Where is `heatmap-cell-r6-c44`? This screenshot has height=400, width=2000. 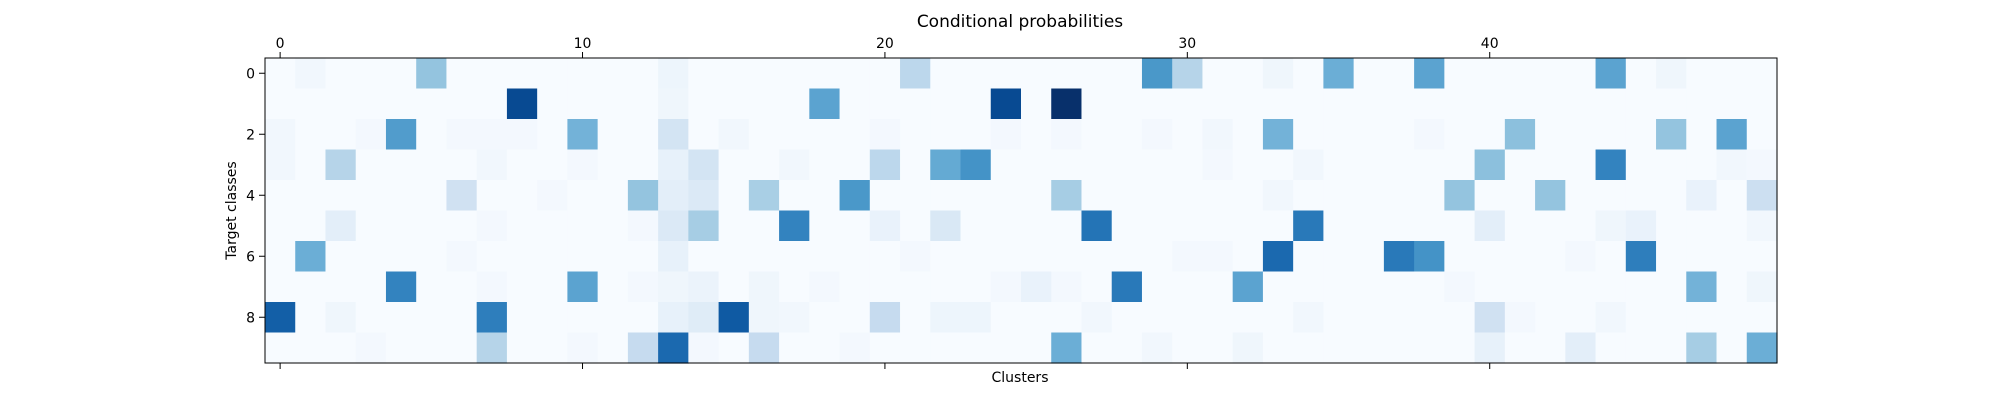 heatmap-cell-r6-c44 is located at coordinates (1611, 257).